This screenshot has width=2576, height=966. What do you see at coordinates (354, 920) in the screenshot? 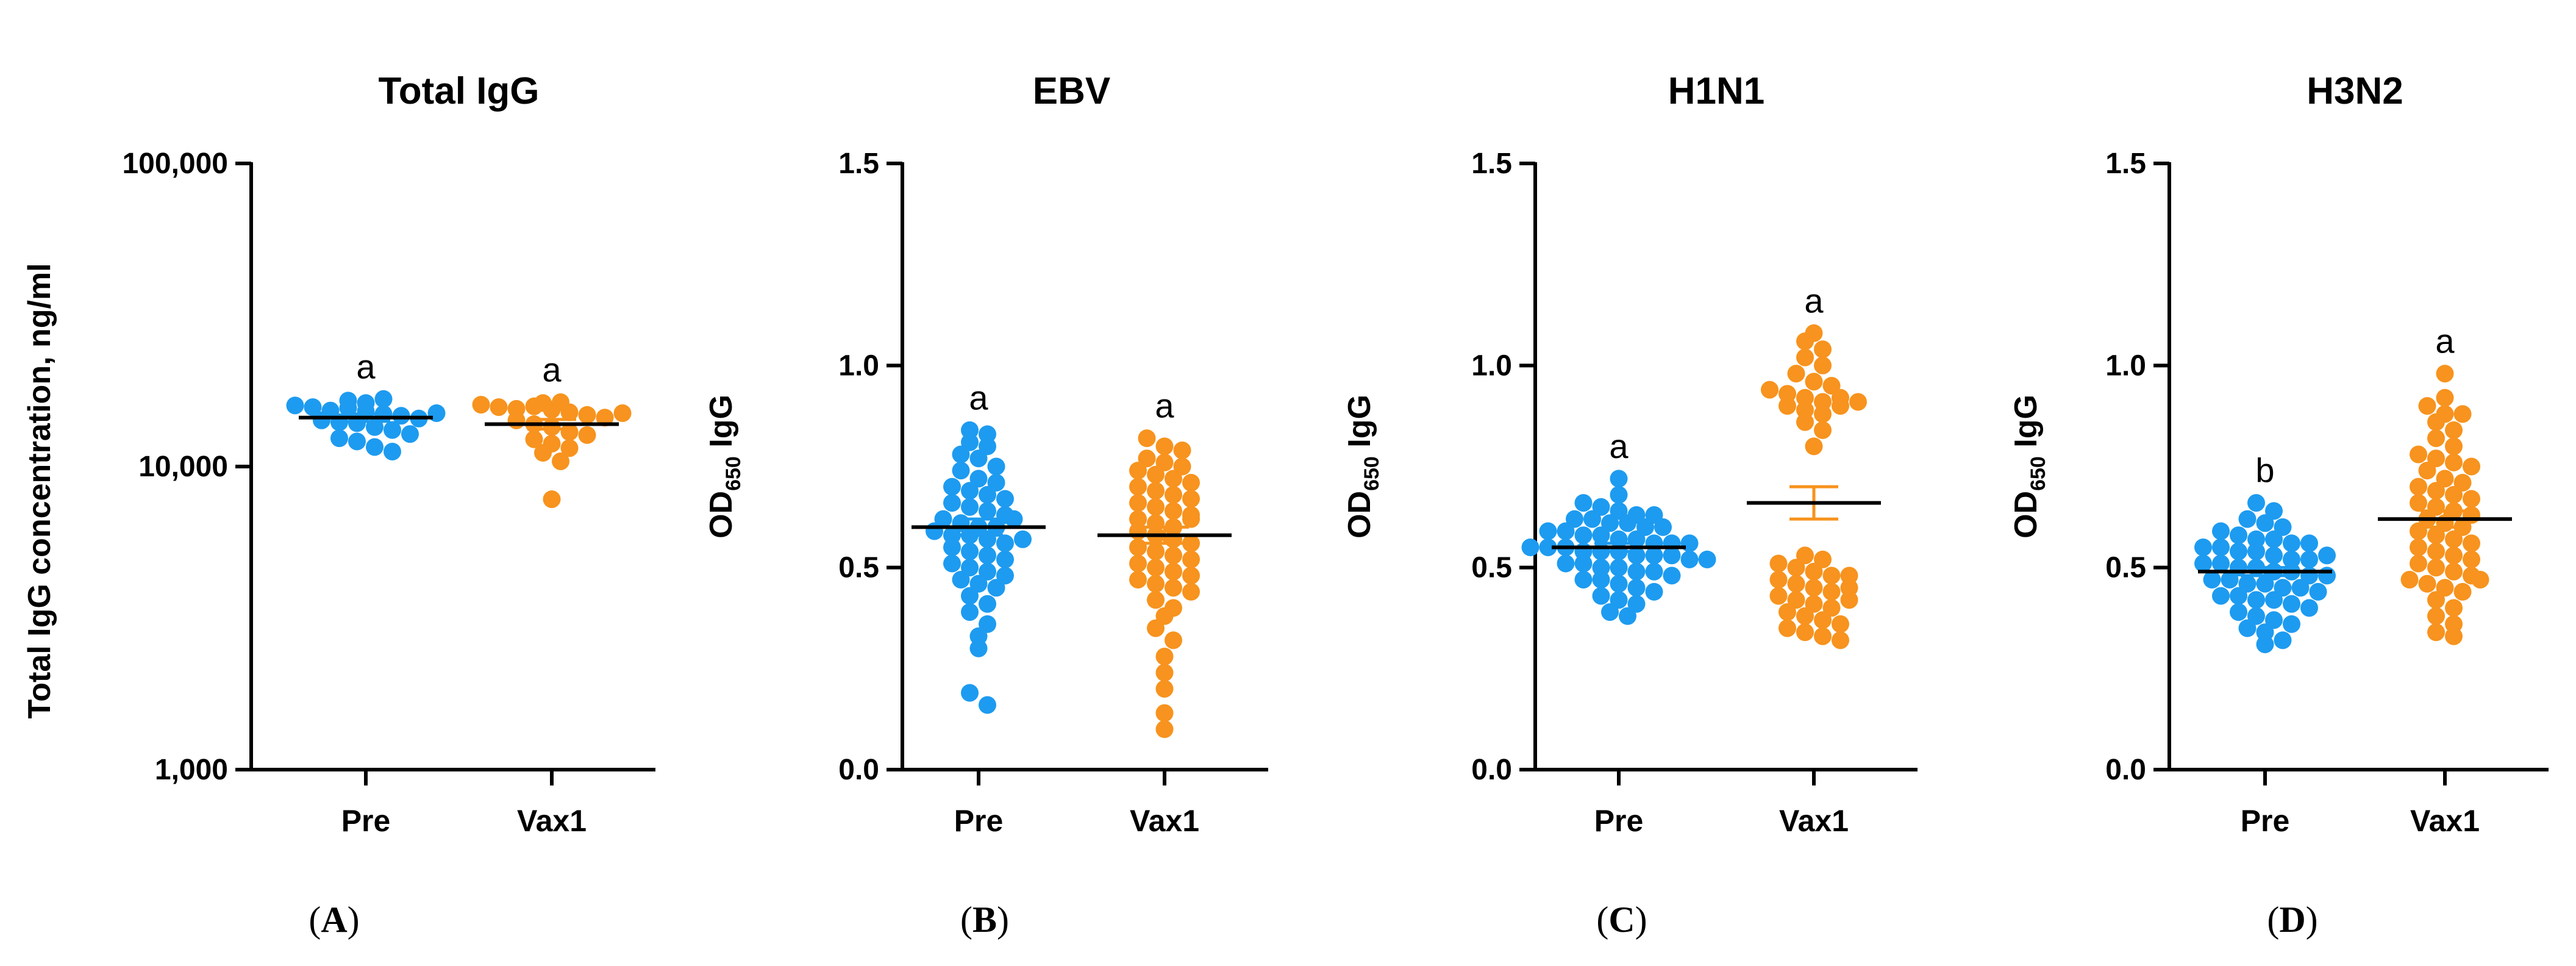
I see `panel-label-close: )` at bounding box center [354, 920].